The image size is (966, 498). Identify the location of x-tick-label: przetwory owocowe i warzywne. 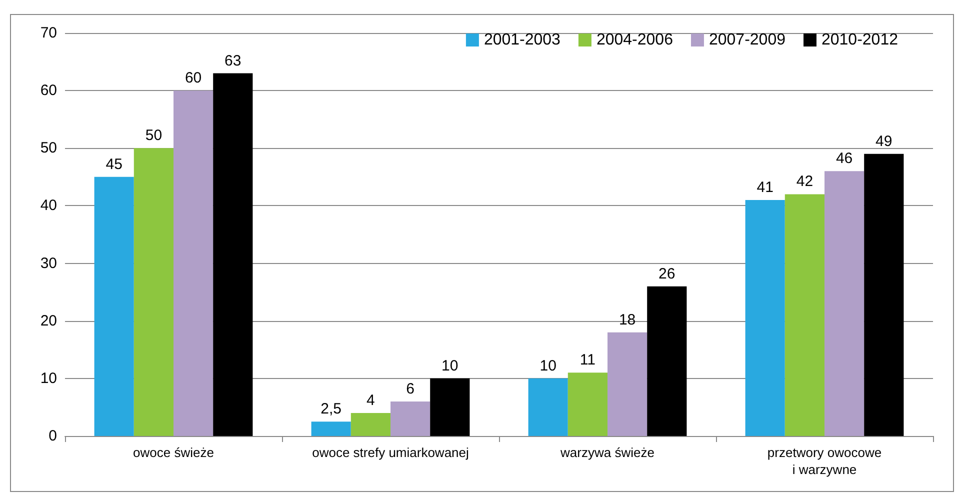
(824, 461).